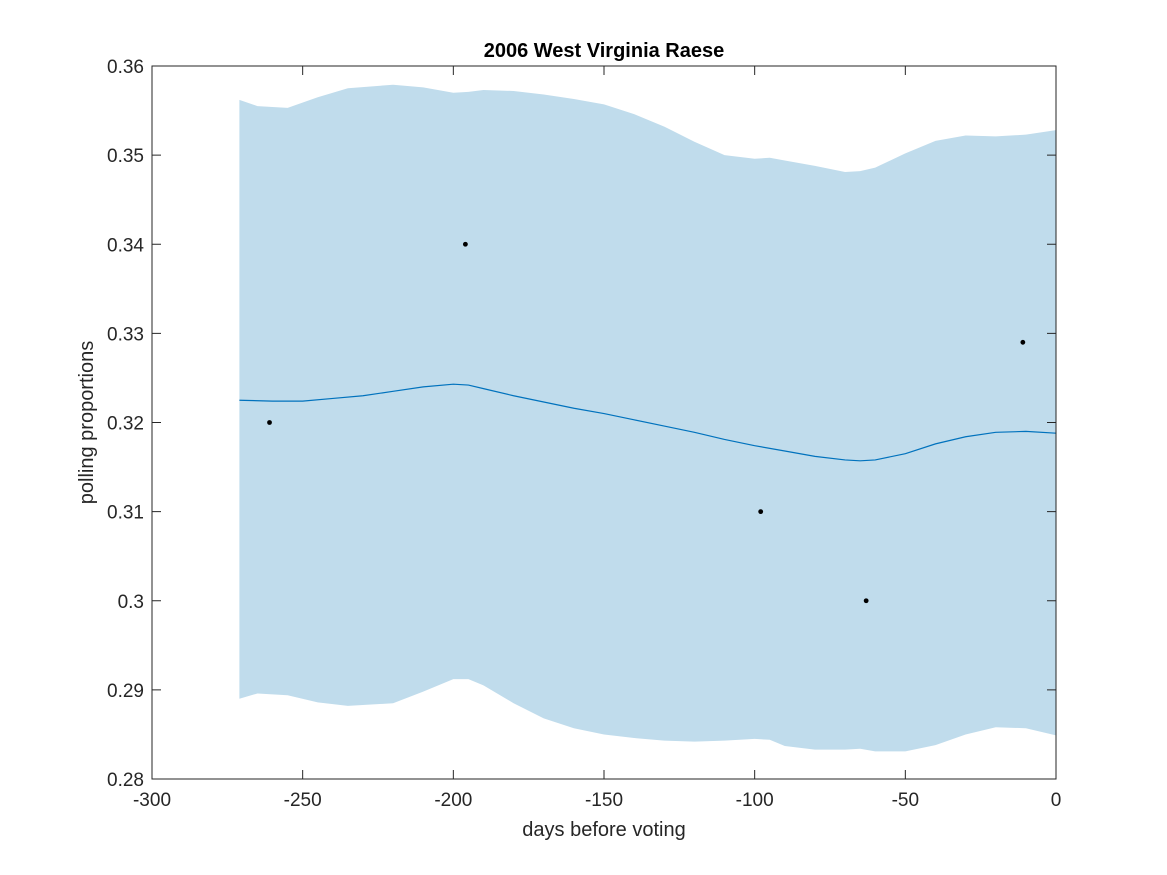 This screenshot has width=1167, height=875. I want to click on x-axis-title: days before voting, so click(603, 830).